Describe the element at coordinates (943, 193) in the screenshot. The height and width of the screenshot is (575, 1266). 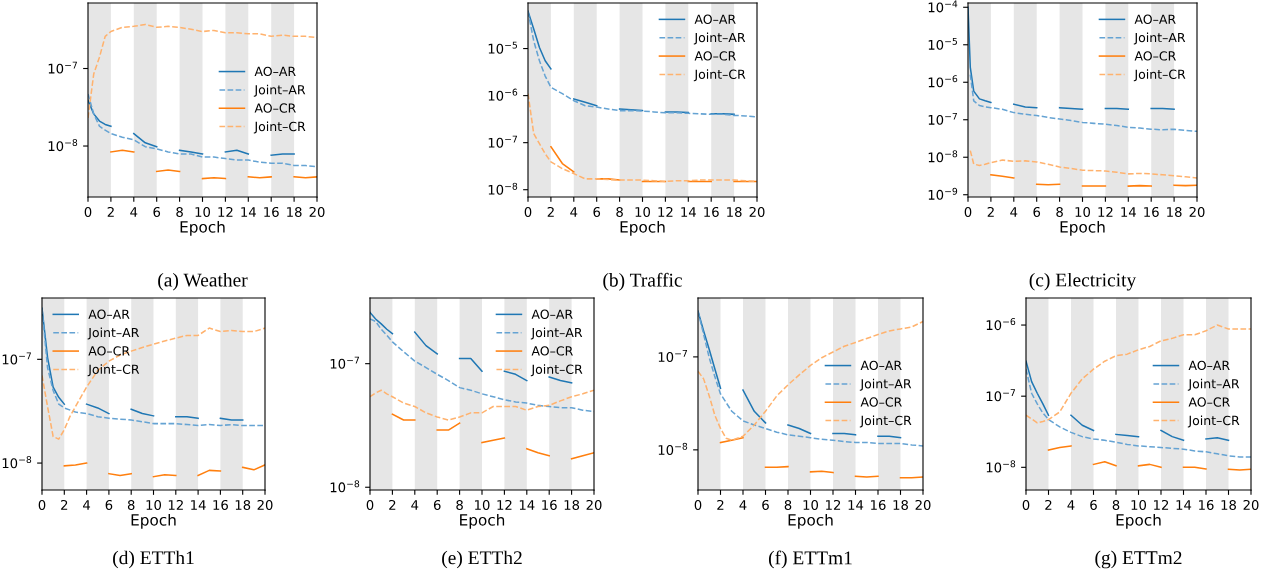
I see `y-tick-label: 10$^{−9}$` at that location.